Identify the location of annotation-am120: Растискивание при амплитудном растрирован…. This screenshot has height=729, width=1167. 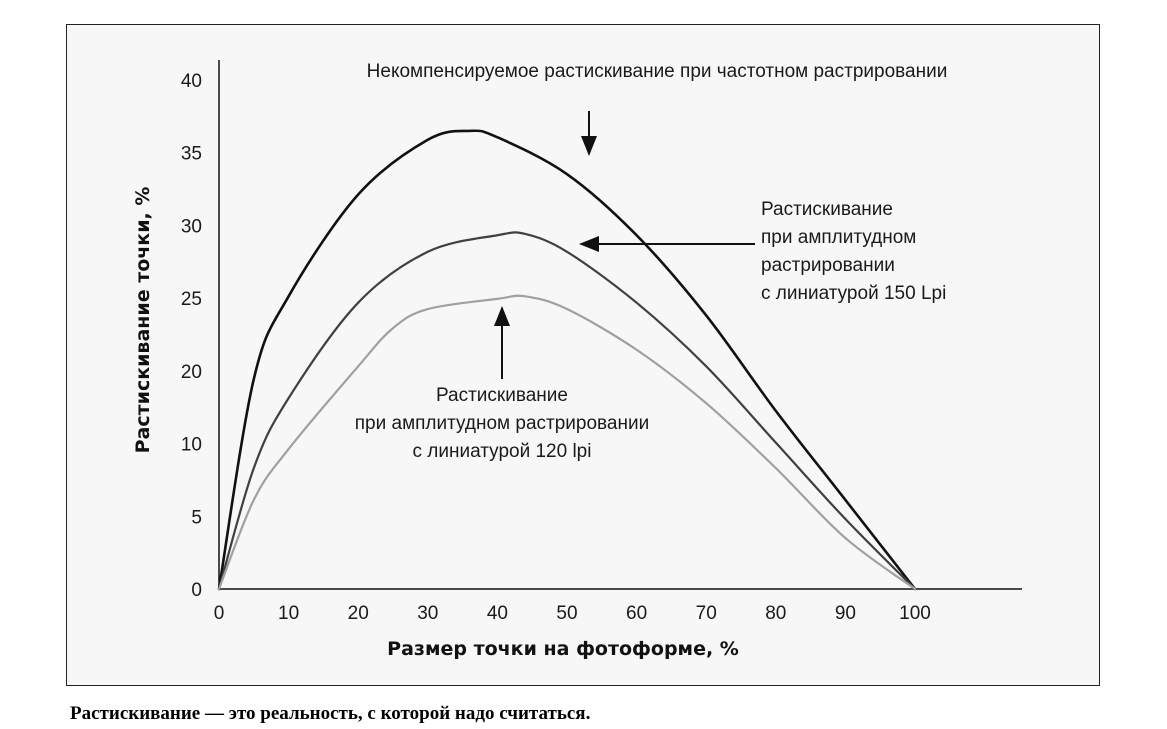
(502, 384).